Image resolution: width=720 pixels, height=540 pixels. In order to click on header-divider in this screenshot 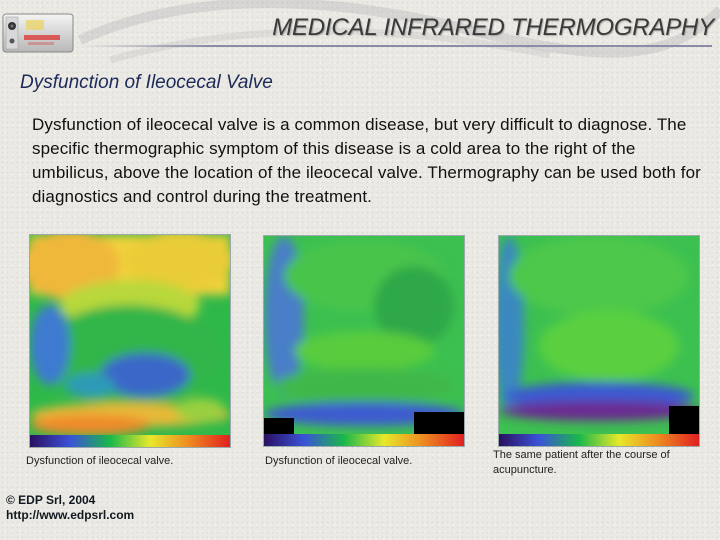, I will do `click(396, 46)`.